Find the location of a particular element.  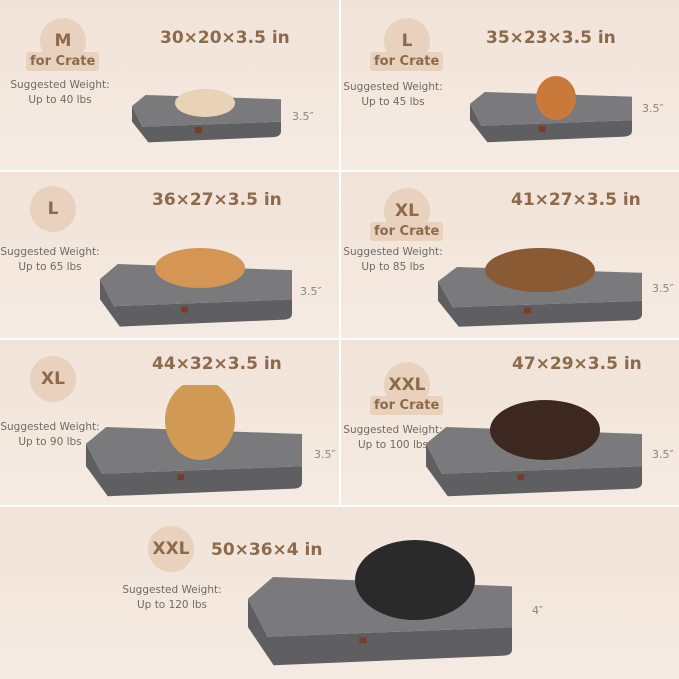

weight-value: Up to 45 lbs is located at coordinates (393, 102).